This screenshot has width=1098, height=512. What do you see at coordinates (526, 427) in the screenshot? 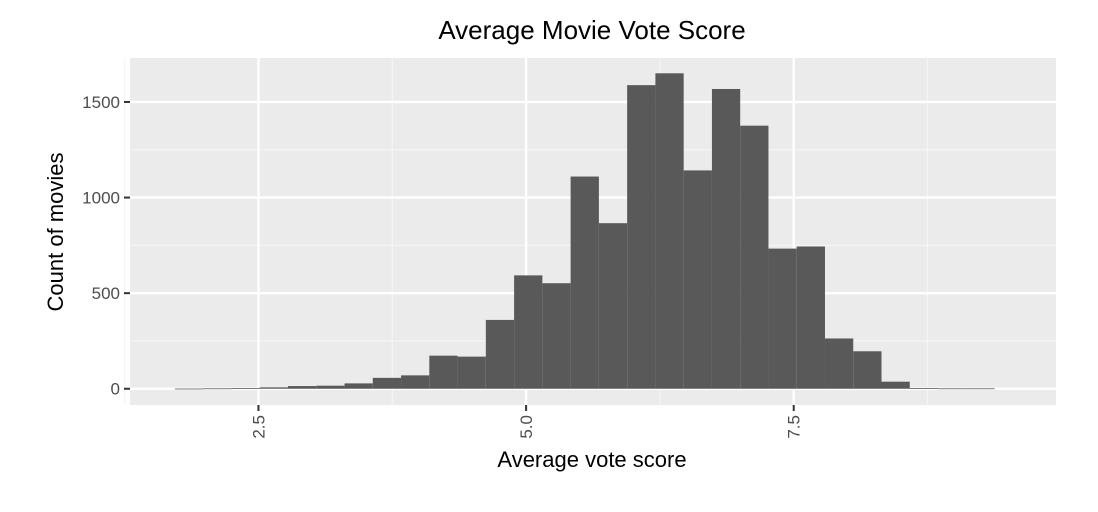
I see `x-tick-label: 5.0` at bounding box center [526, 427].